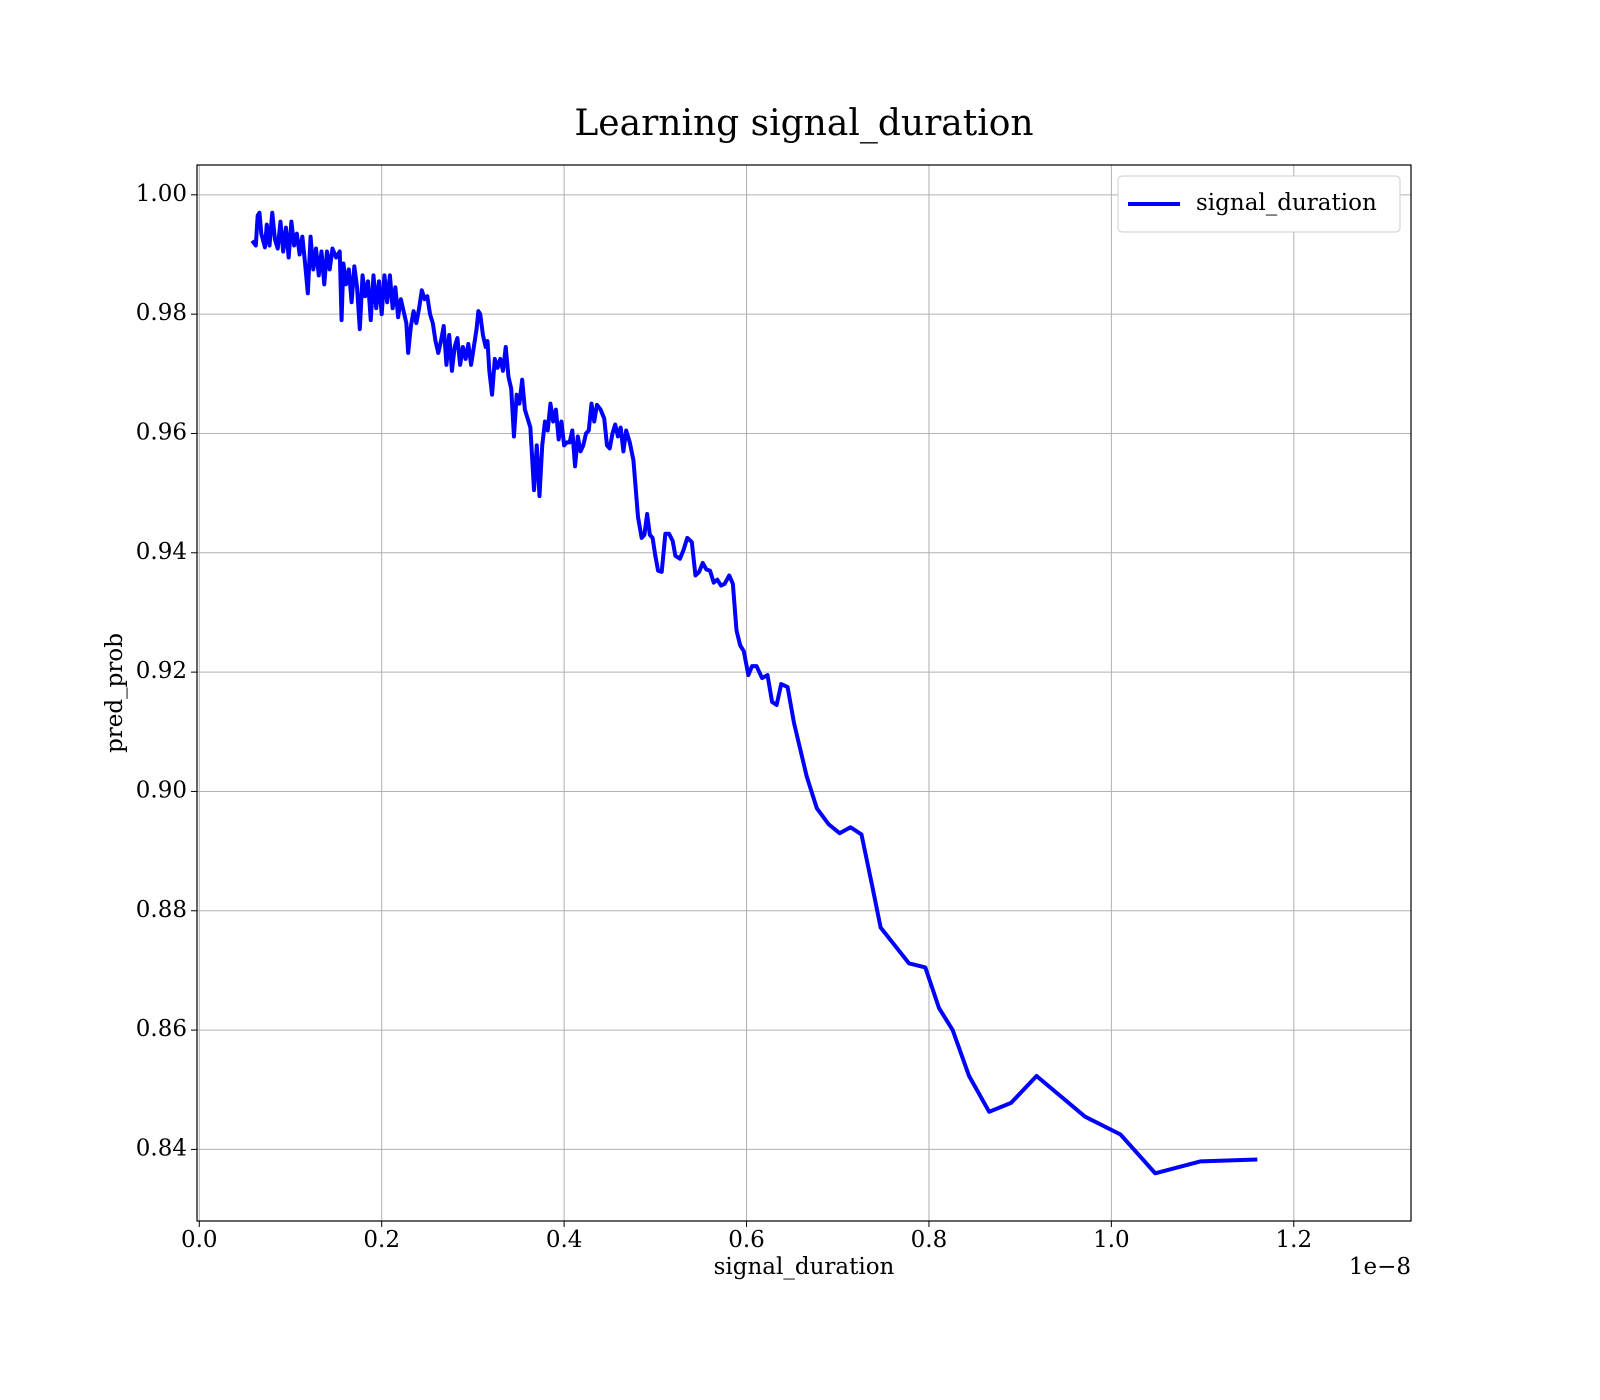 The height and width of the screenshot is (1400, 1600). I want to click on x-offset: 1e−8, so click(1380, 1267).